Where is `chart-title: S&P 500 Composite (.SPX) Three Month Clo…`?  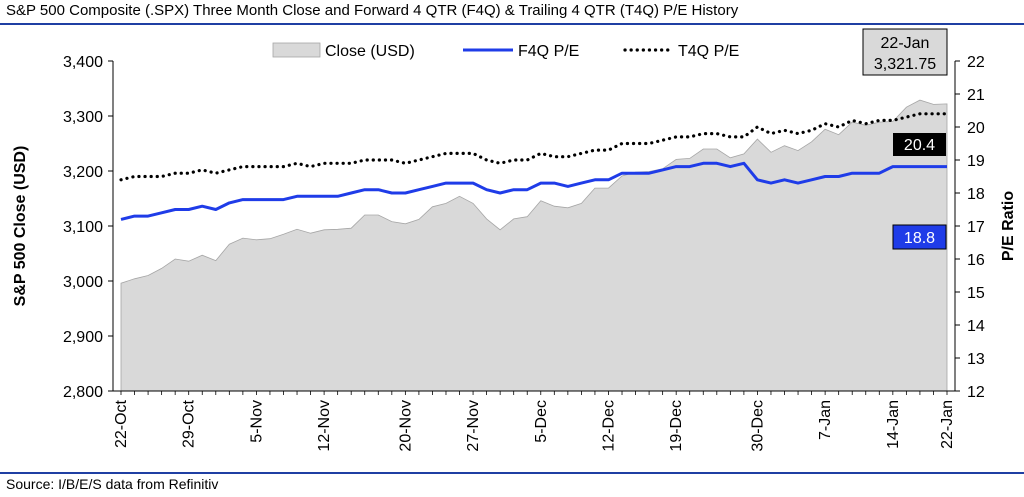 chart-title: S&P 500 Composite (.SPX) Three Month Clo… is located at coordinates (372, 10).